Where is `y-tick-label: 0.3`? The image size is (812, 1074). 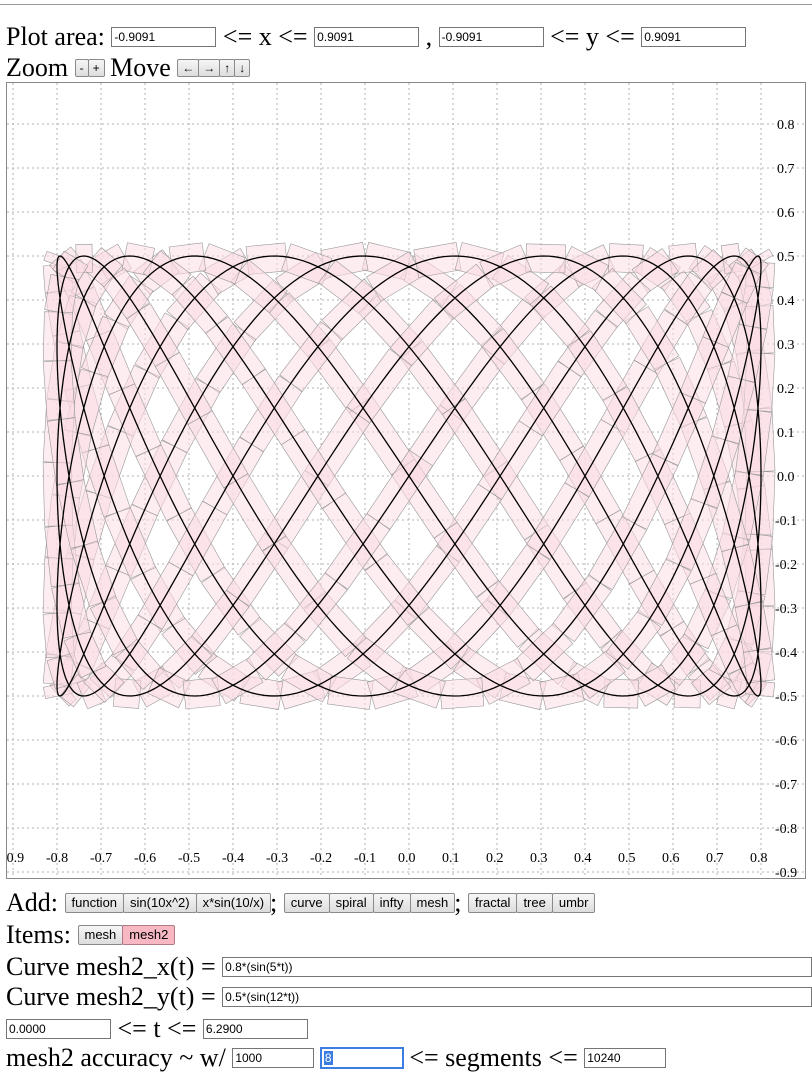
y-tick-label: 0.3 is located at coordinates (786, 345).